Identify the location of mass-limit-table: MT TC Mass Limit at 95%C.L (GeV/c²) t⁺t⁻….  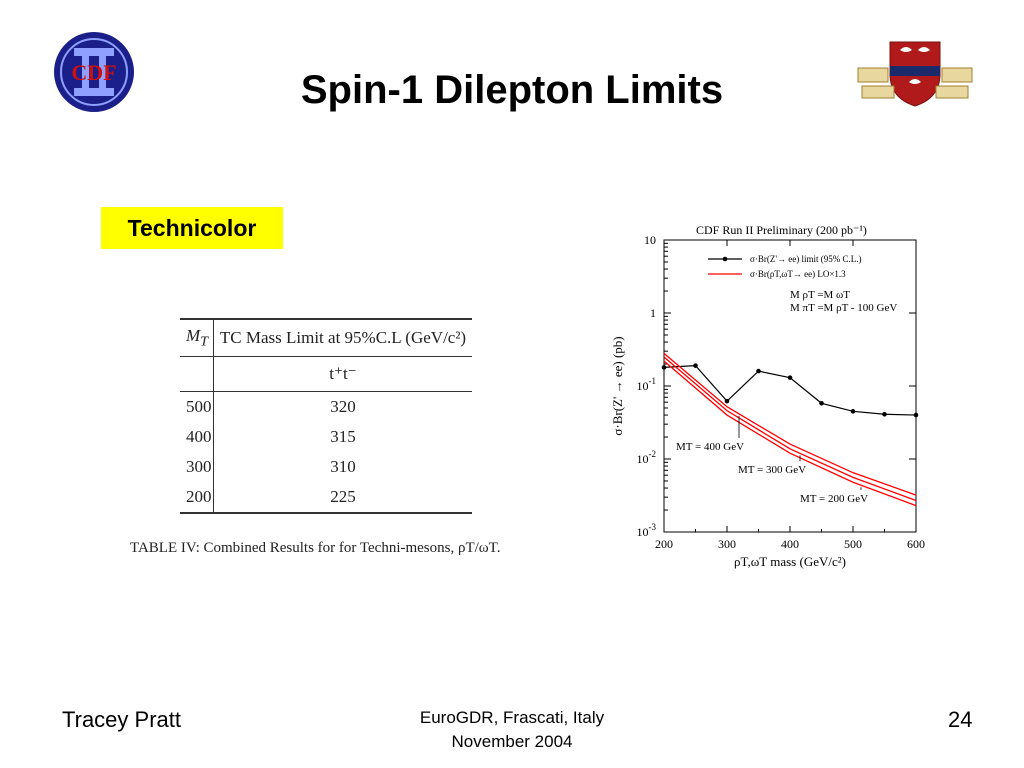
(326, 416).